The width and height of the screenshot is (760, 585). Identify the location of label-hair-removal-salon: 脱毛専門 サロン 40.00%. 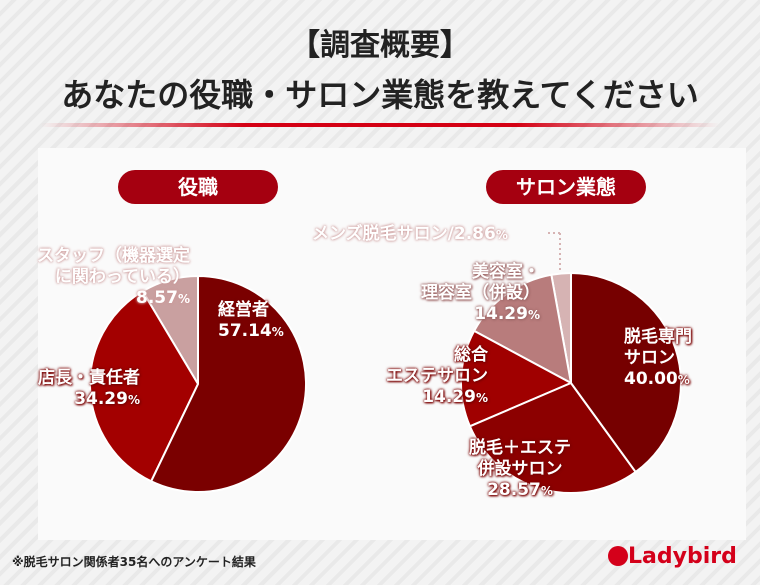
(658, 358).